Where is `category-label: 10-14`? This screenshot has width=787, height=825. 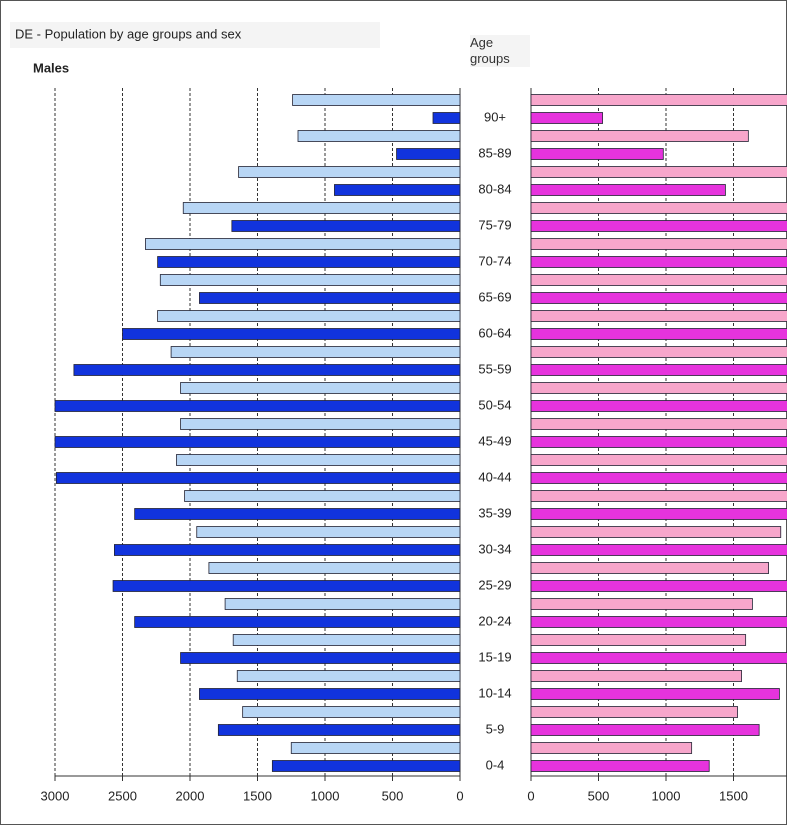
category-label: 10-14 is located at coordinates (494, 692).